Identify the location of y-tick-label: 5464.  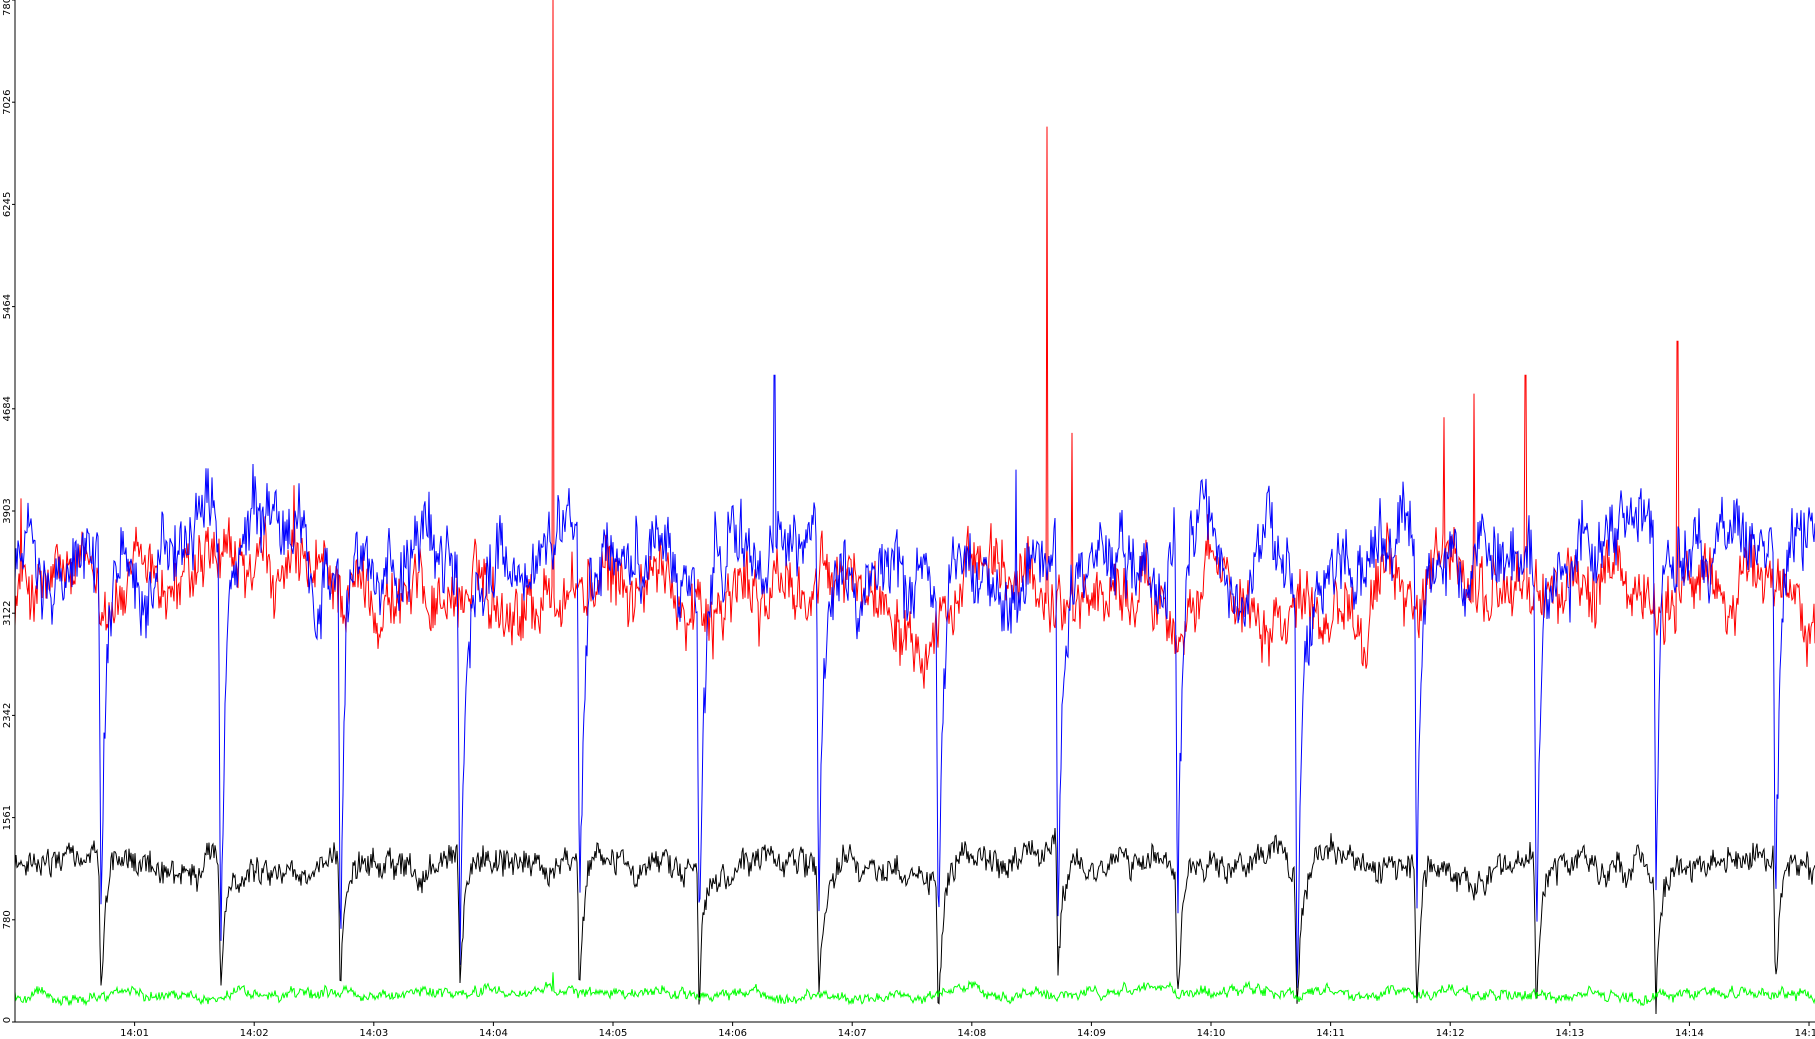
(7, 306).